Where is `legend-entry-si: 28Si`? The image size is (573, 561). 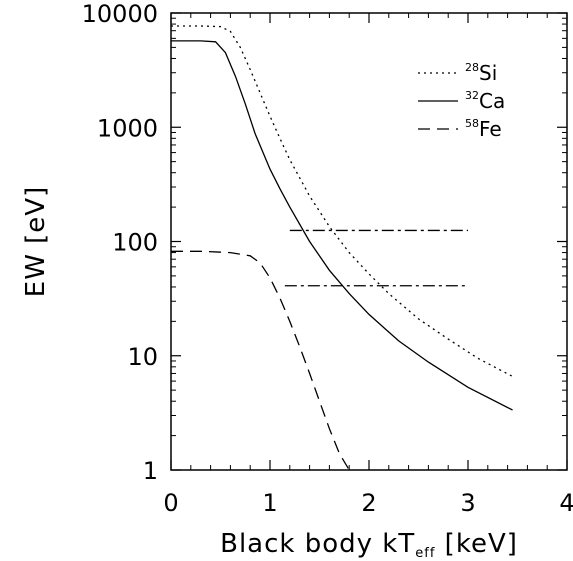
legend-entry-si: 28Si is located at coordinates (481, 73).